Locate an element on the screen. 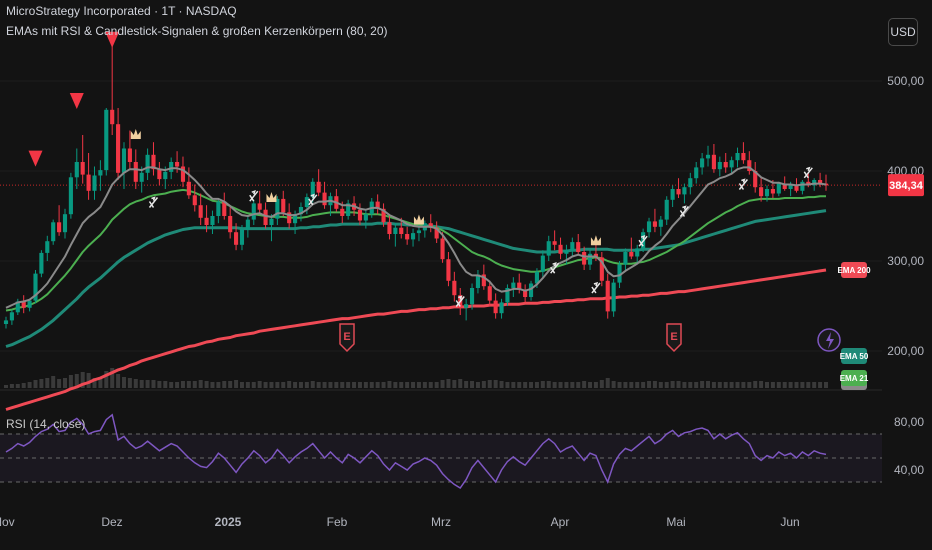 The width and height of the screenshot is (932, 550). crown-icon is located at coordinates (135, 134).